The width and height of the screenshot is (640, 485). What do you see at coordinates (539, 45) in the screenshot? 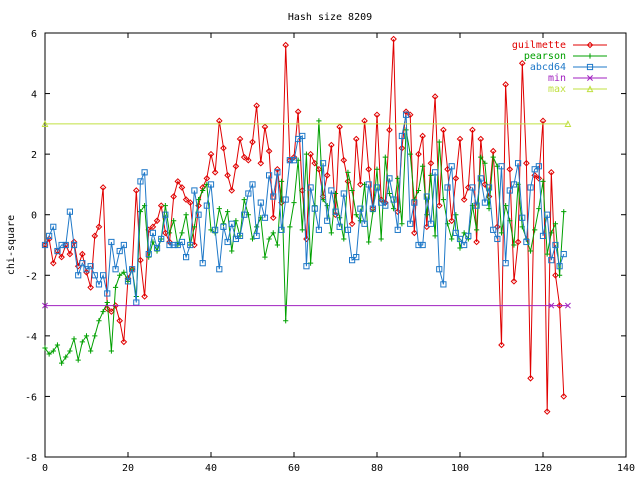
I see `legend-label-guilmette: guilmette` at bounding box center [539, 45].